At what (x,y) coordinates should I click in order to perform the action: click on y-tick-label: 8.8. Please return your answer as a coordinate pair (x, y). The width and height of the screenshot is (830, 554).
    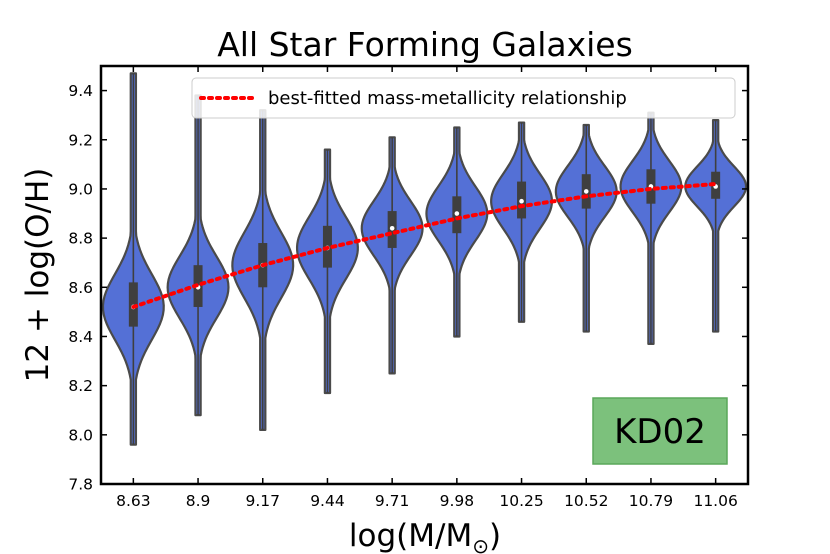
    Looking at the image, I should click on (80, 239).